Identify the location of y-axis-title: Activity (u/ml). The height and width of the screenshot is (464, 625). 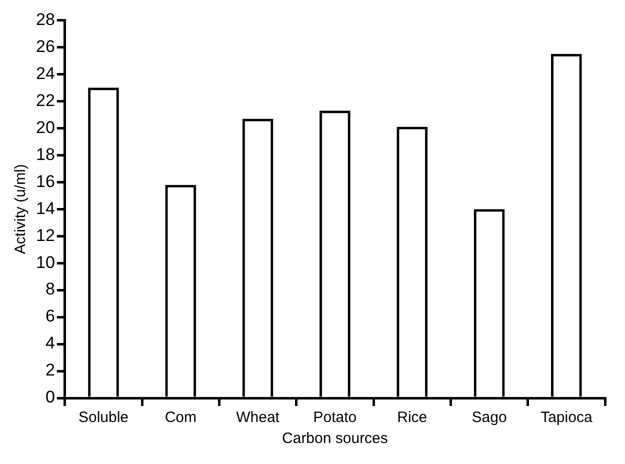
(21, 209).